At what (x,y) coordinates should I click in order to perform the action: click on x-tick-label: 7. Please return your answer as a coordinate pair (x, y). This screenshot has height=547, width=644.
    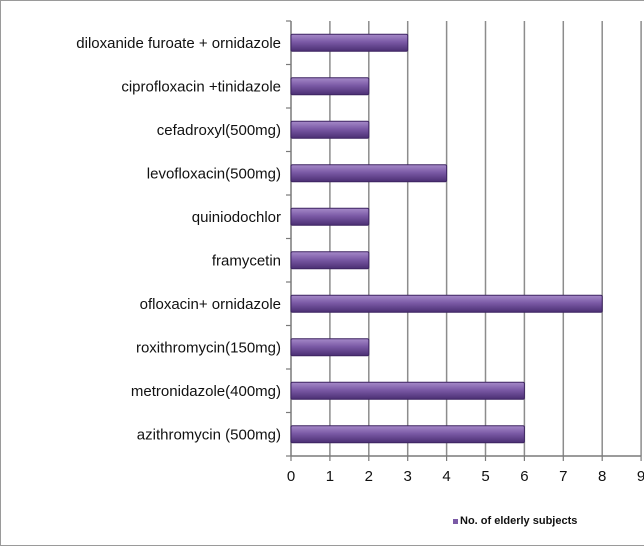
    Looking at the image, I should click on (563, 476).